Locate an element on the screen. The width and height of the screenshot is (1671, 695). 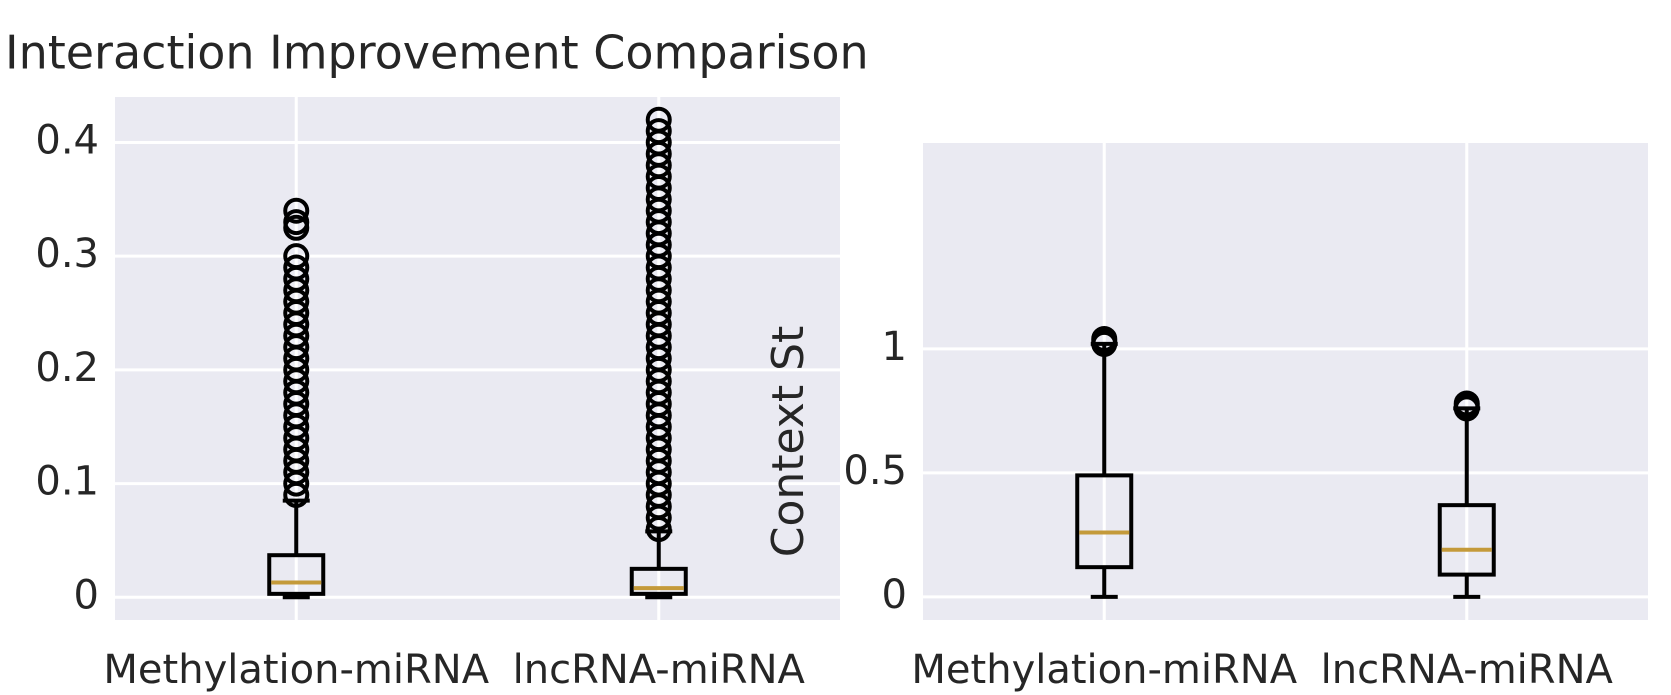
y-tick-label: 0.4 is located at coordinates (67, 140).